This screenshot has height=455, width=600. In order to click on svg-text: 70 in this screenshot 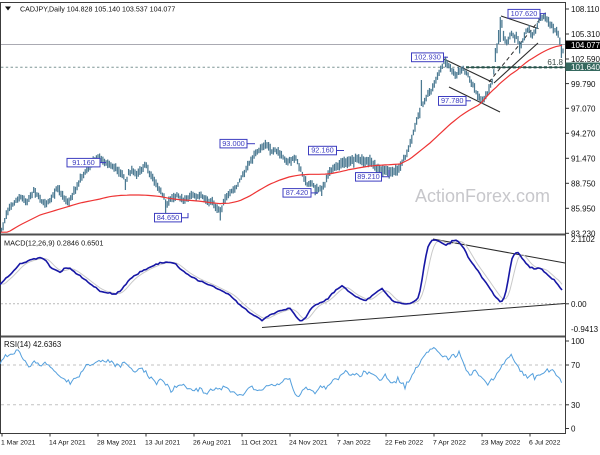, I will do `click(575, 365)`.